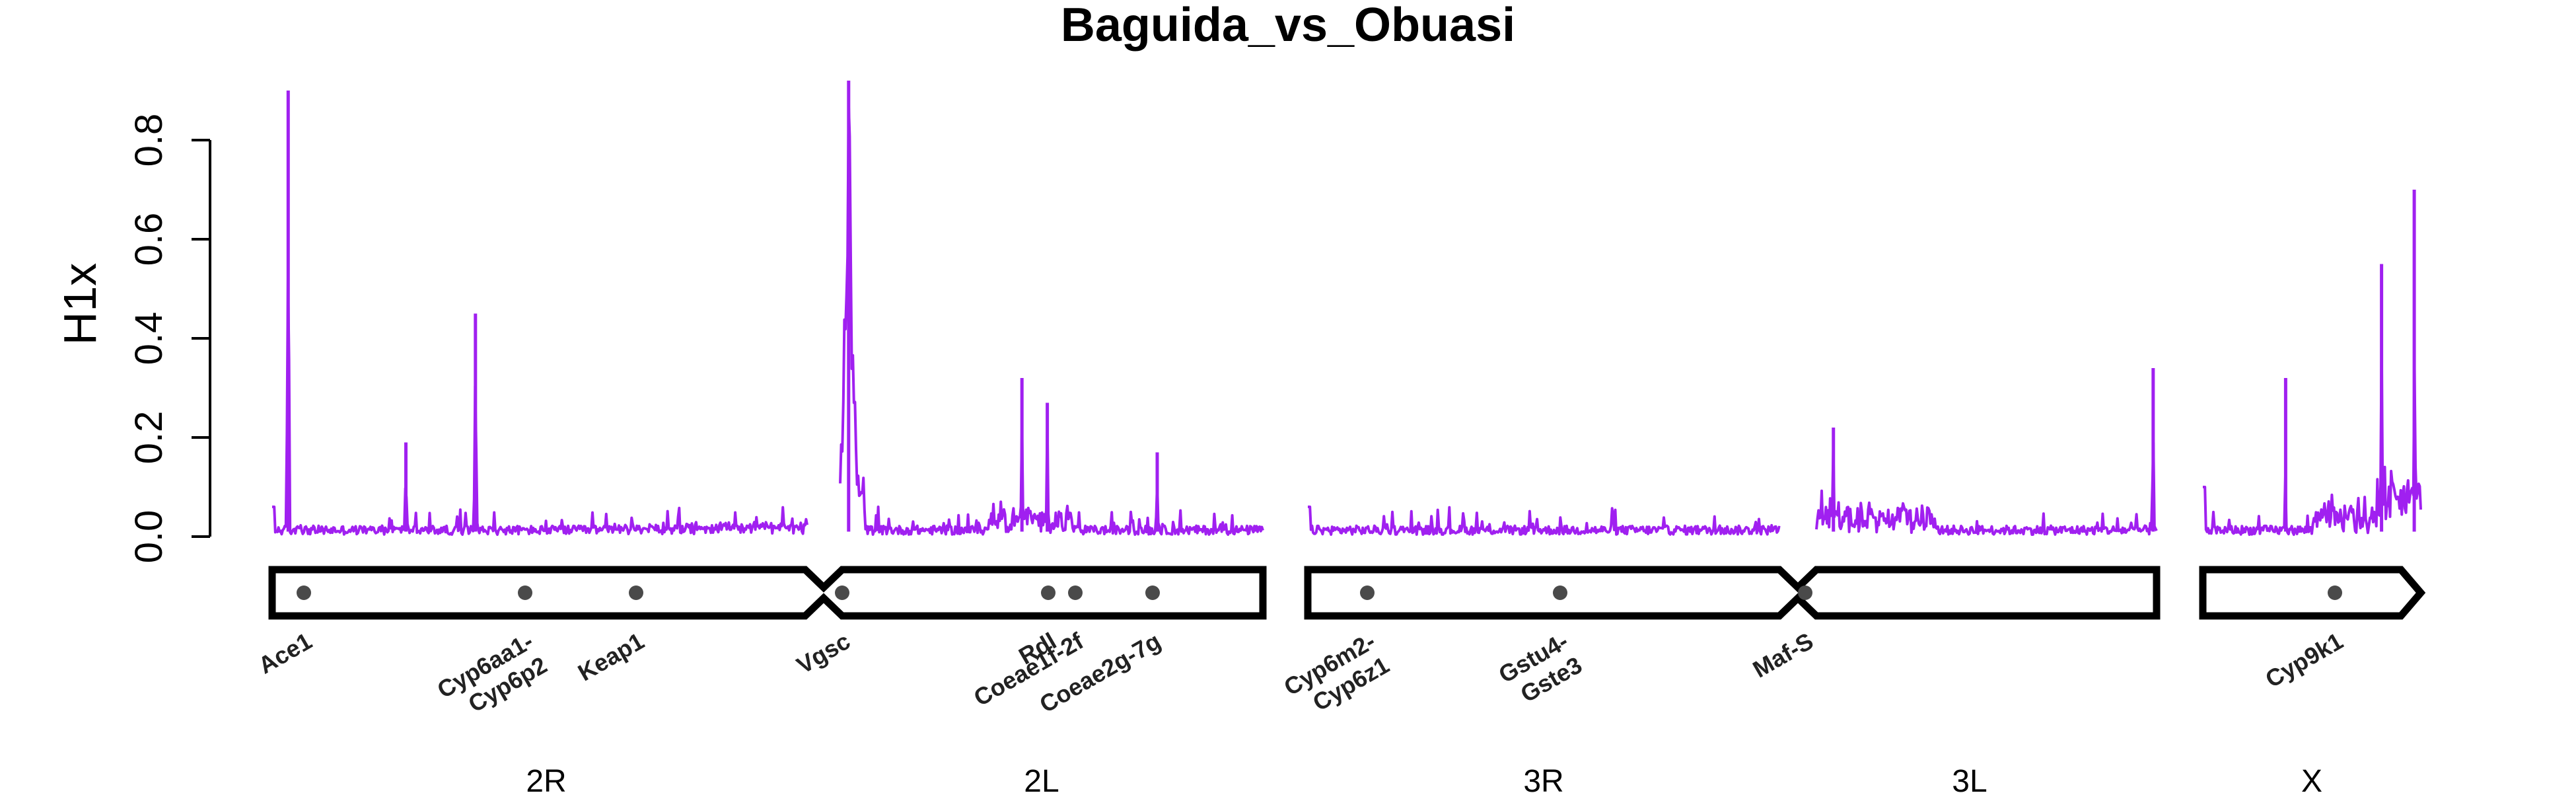 Image resolution: width=2576 pixels, height=793 pixels. What do you see at coordinates (540, 406) in the screenshot?
I see `trace-2R` at bounding box center [540, 406].